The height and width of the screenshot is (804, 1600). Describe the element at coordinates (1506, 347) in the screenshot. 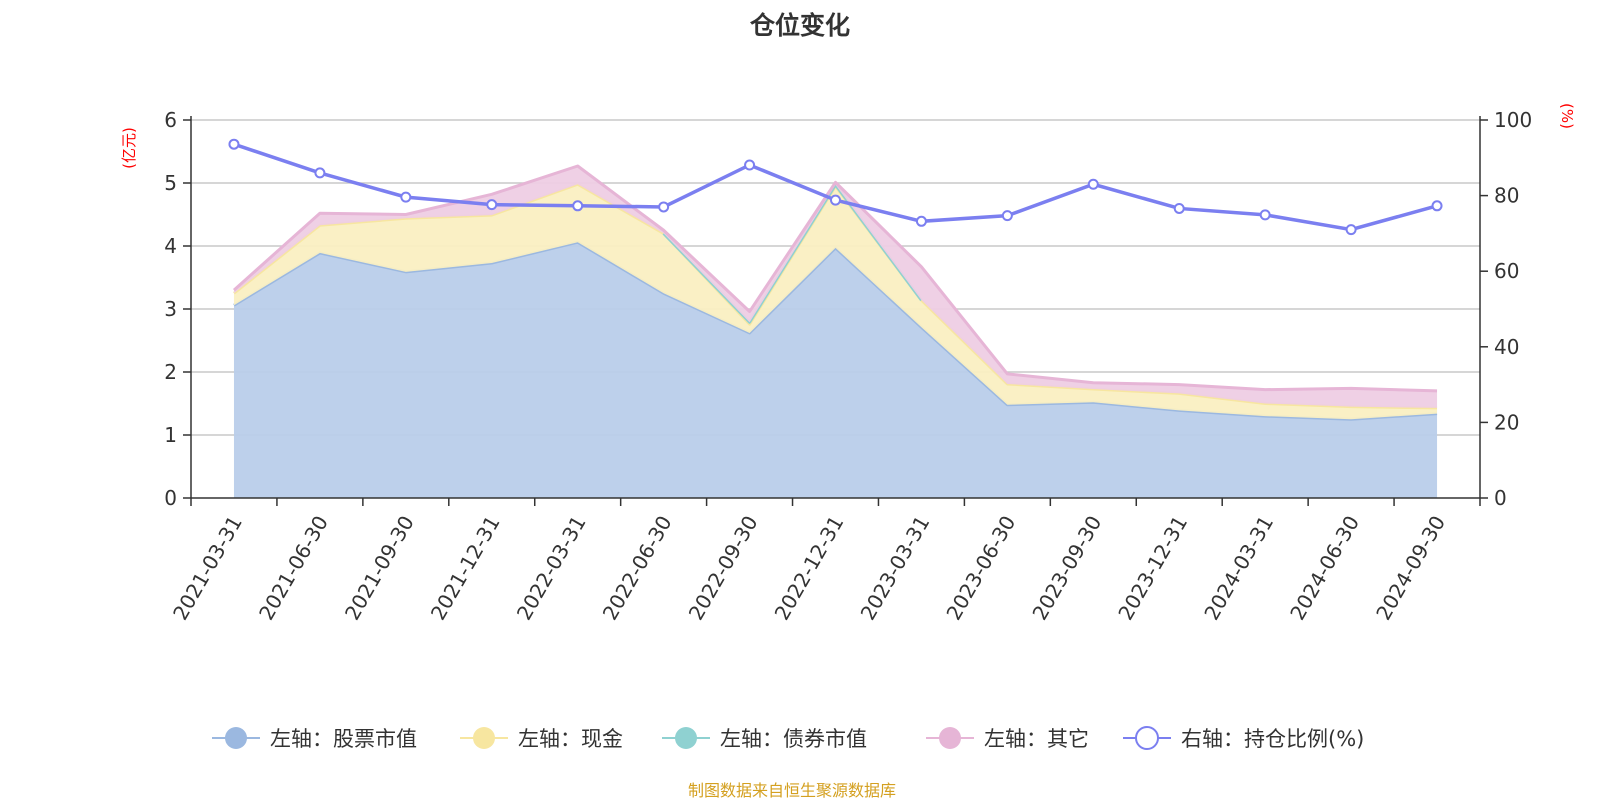

I see `right-axis-tick-label: 40` at that location.